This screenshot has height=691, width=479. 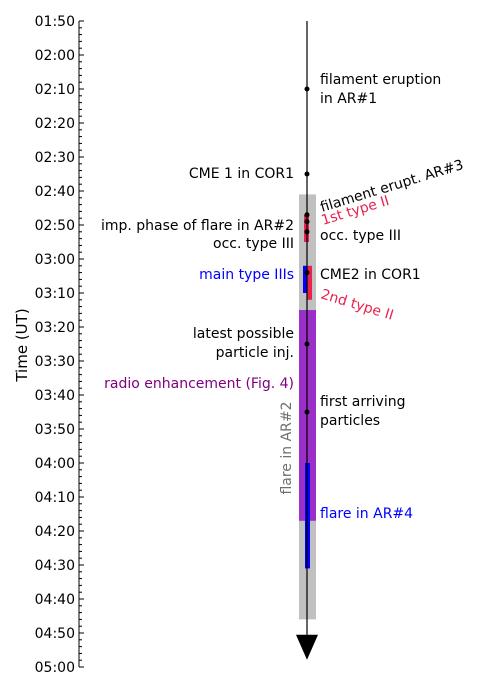 I want to click on y-tick-label: 04:00, so click(x=55, y=464).